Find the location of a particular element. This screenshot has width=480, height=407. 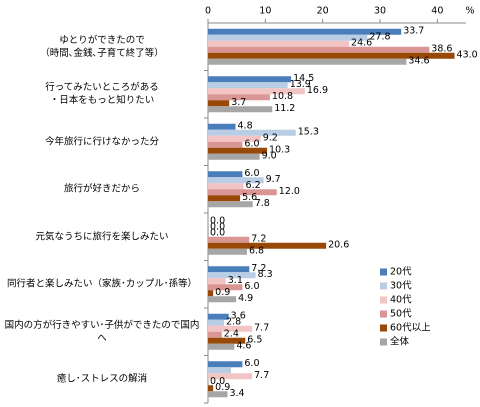

value-label: 33.7 is located at coordinates (413, 30).